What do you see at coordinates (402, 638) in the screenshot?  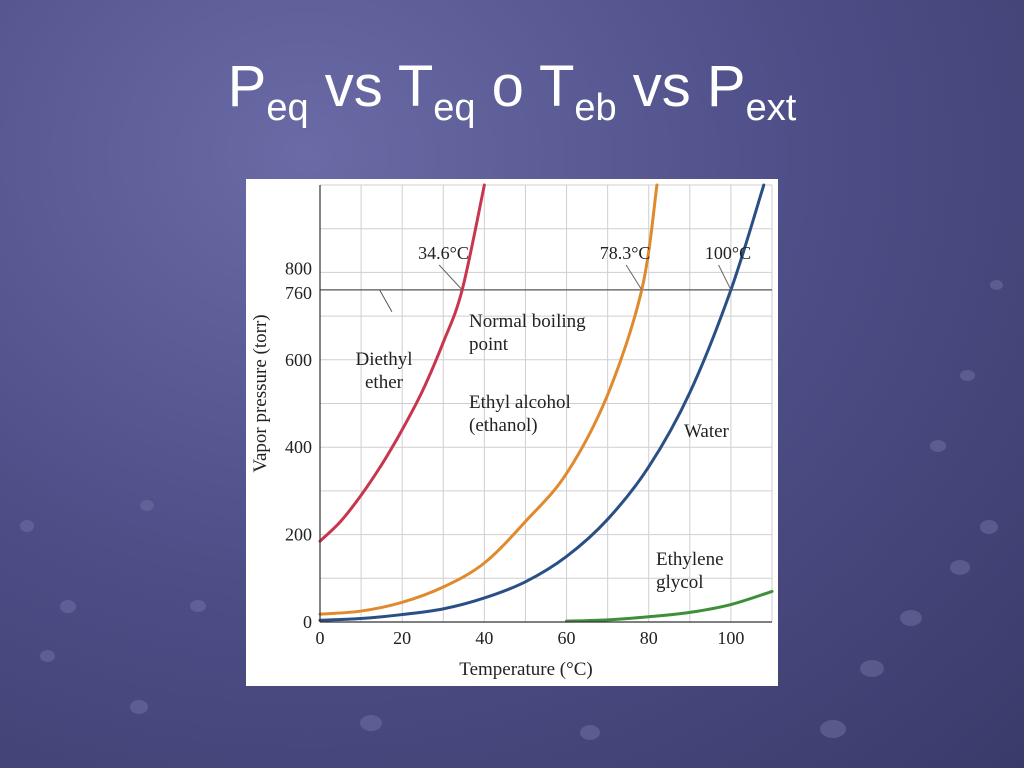 I see `x-tick-label: 20` at bounding box center [402, 638].